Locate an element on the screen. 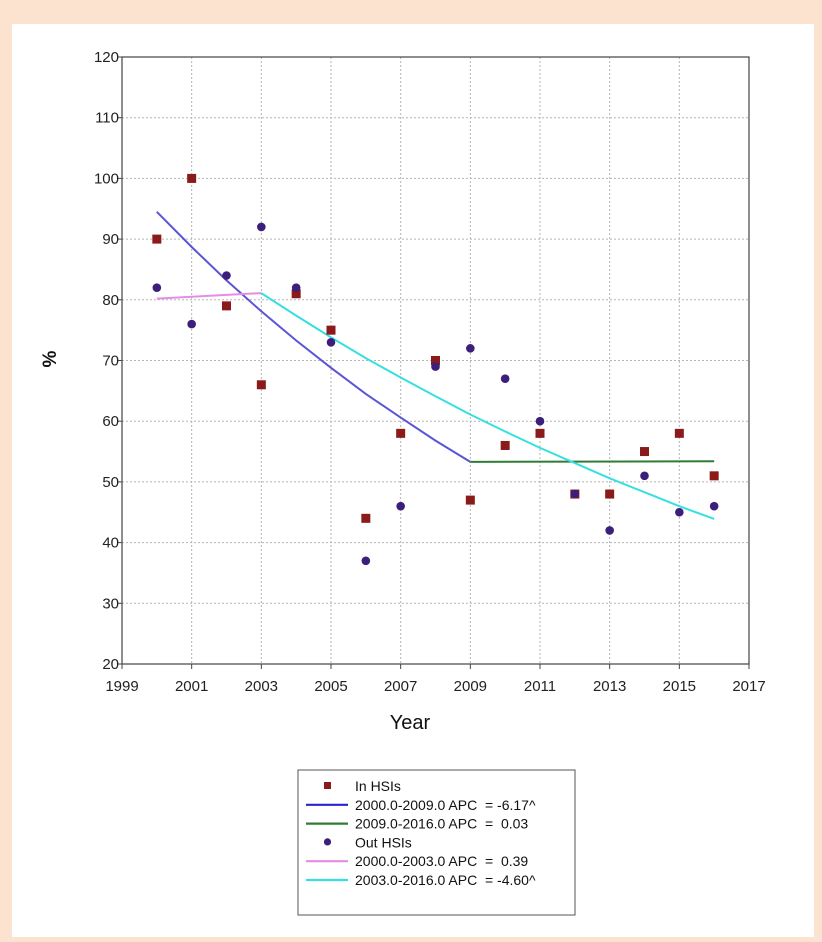 This screenshot has width=822, height=942. legend-label: 2003.0-2016.0 APC = -4.60^ is located at coordinates (445, 880).